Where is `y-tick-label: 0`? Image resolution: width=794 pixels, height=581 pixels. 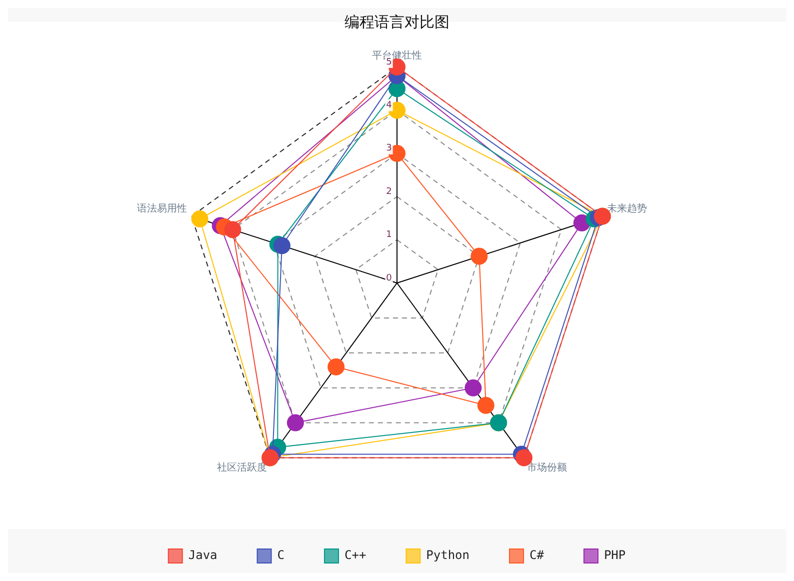 y-tick-label: 0 is located at coordinates (389, 278).